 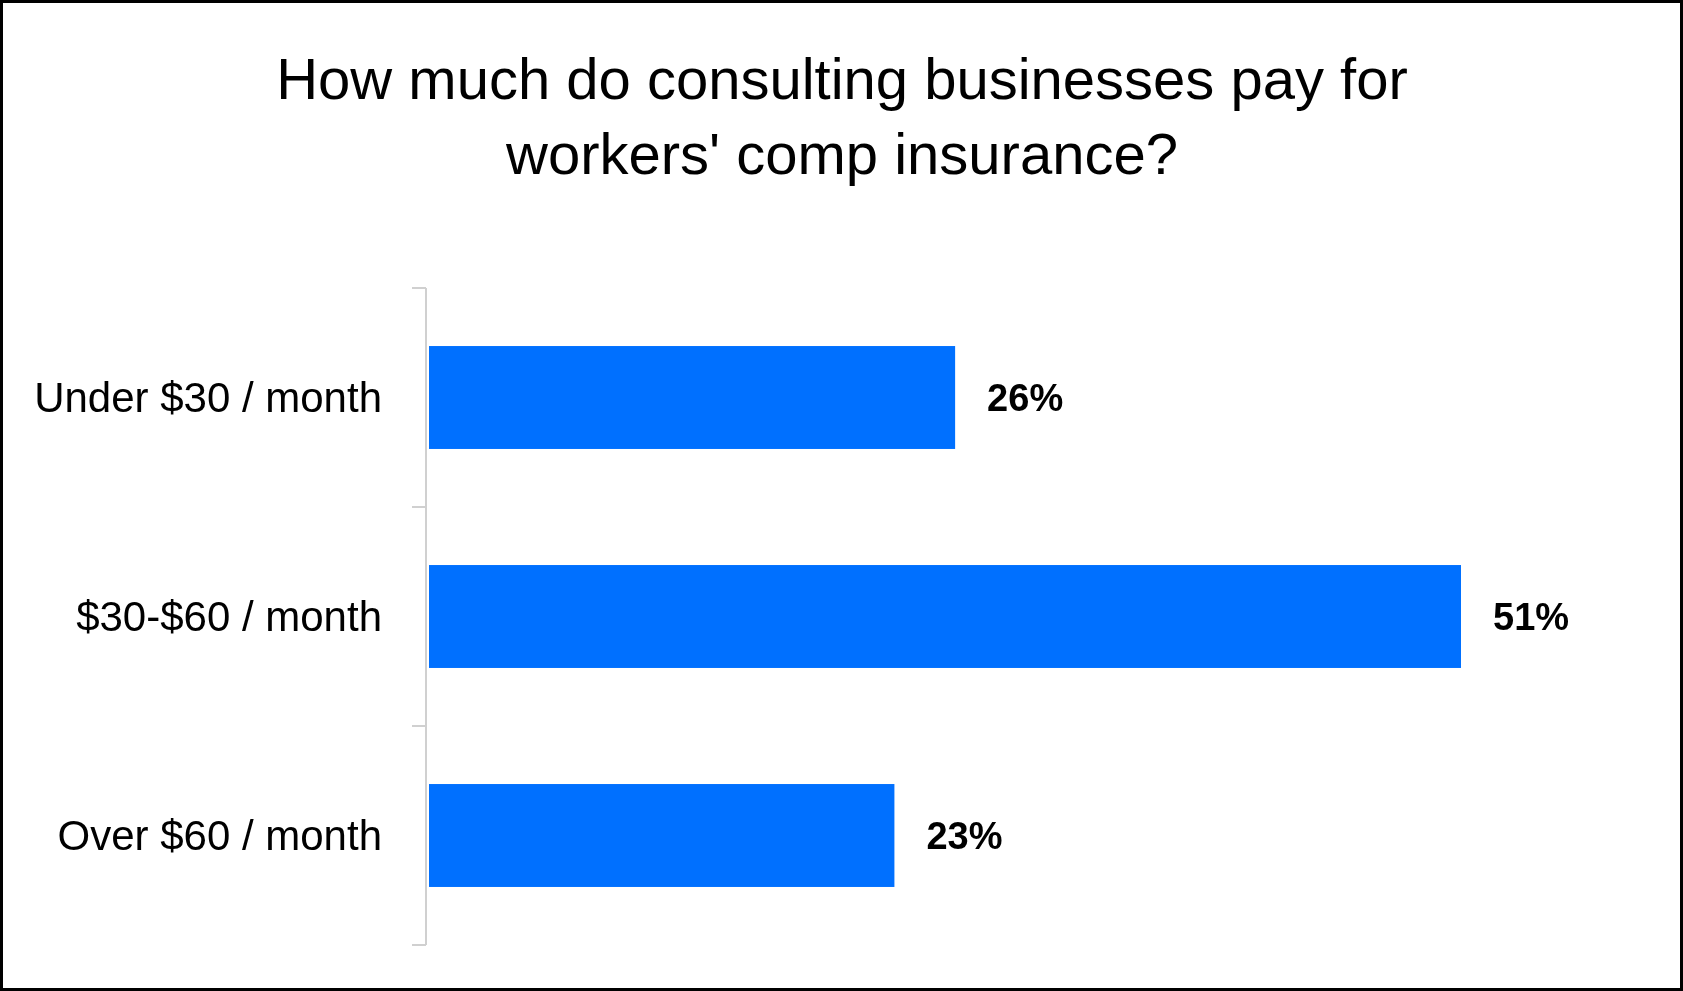 What do you see at coordinates (1025, 397) in the screenshot?
I see `data-label: 26%` at bounding box center [1025, 397].